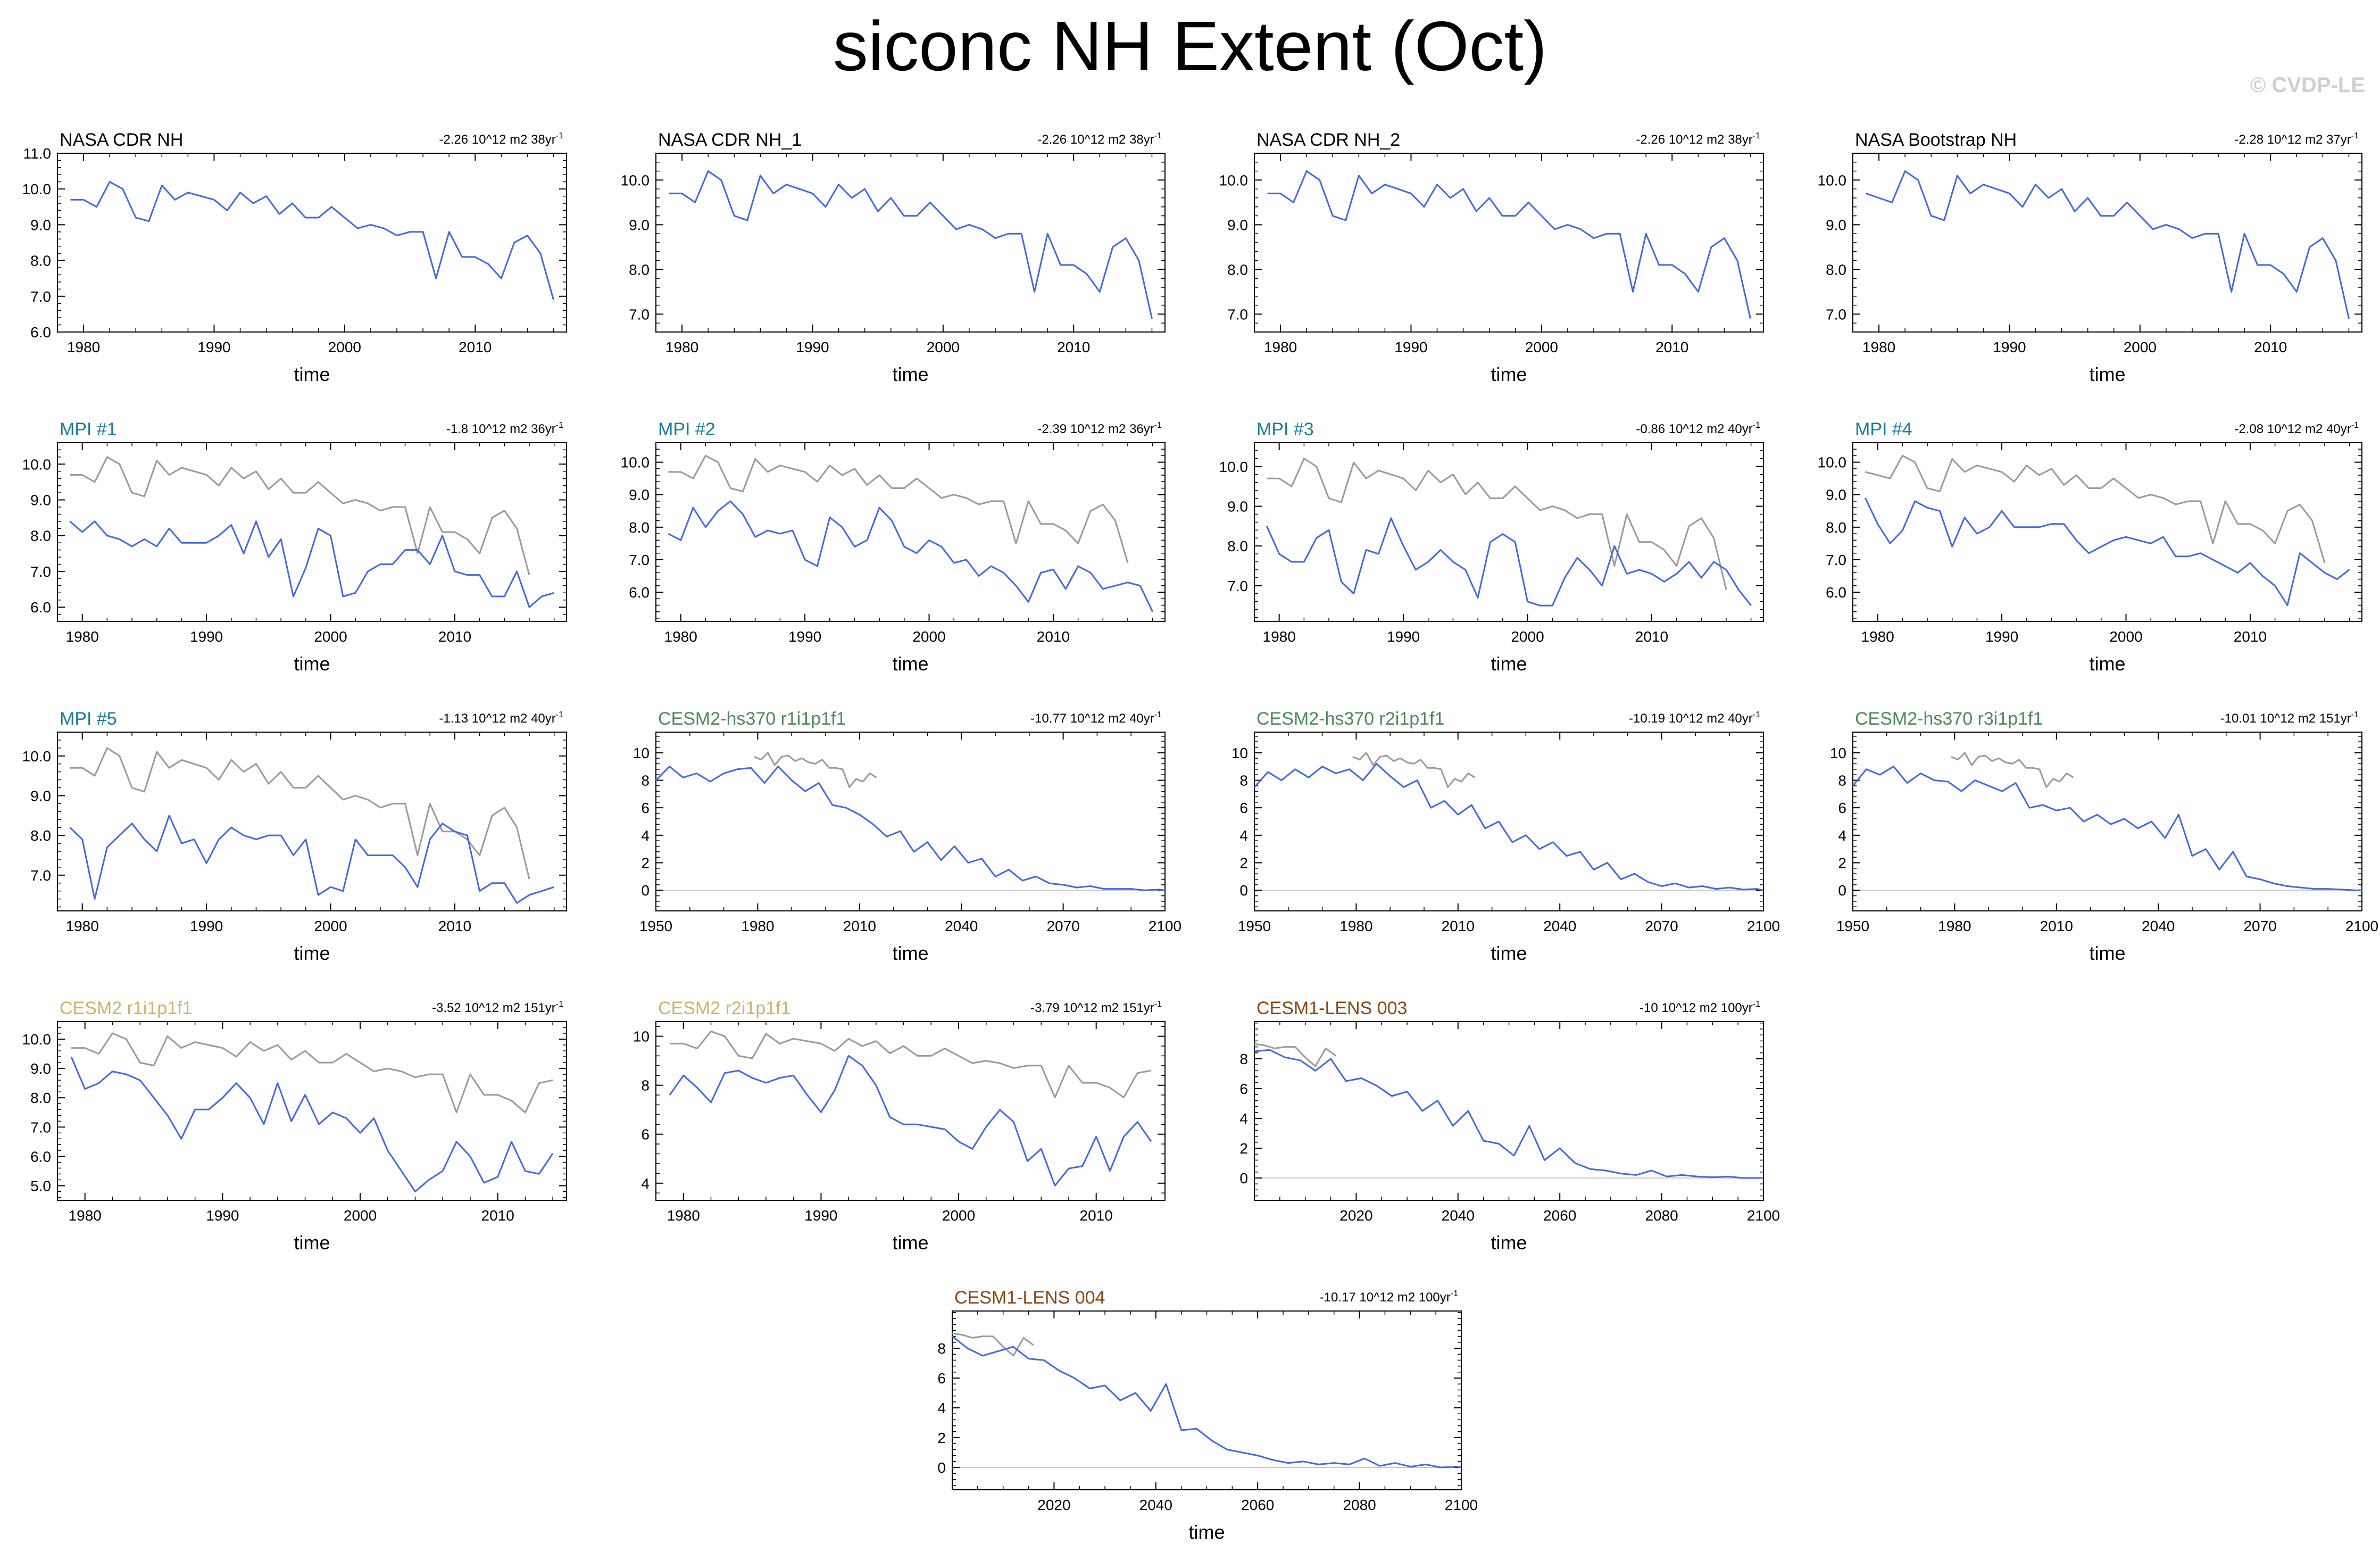 This screenshot has height=1568, width=2380. Describe the element at coordinates (1842, 891) in the screenshot. I see `y-tick-label: 0` at that location.